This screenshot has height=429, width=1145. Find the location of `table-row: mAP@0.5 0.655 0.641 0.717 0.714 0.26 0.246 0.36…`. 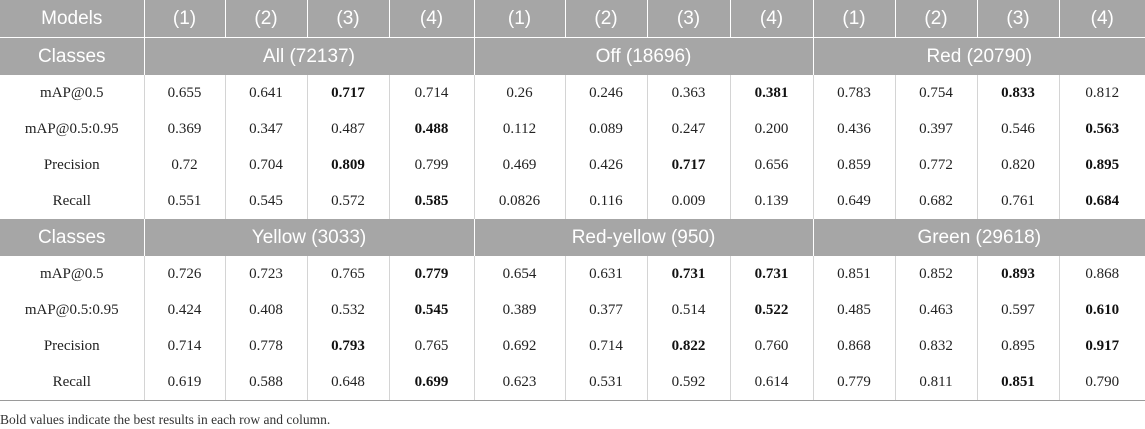

table-row: mAP@0.5 0.655 0.641 0.717 0.714 0.26 0.246 0.36… is located at coordinates (572, 93).